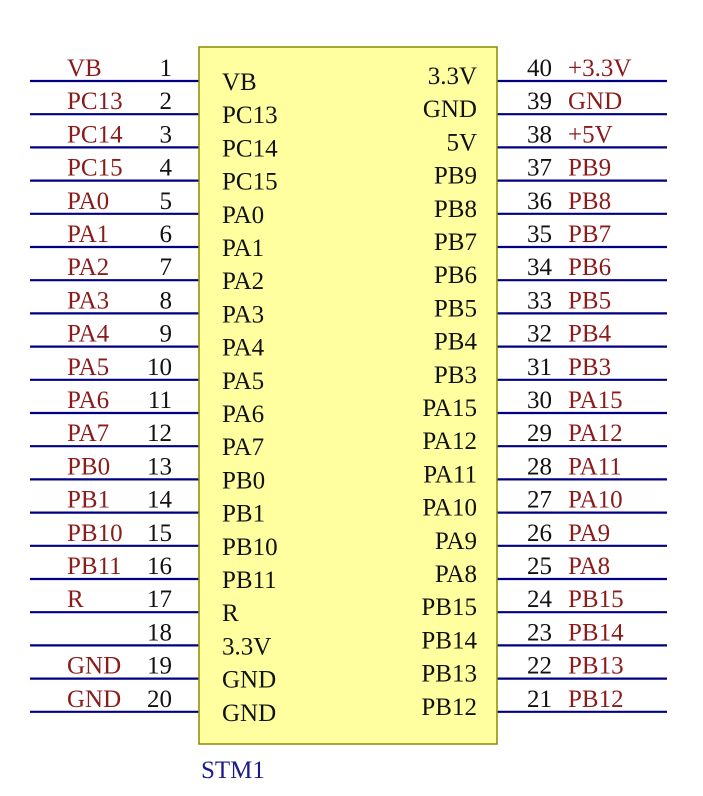 Image resolution: width=703 pixels, height=796 pixels. What do you see at coordinates (539, 433) in the screenshot?
I see `pin-number: 29` at bounding box center [539, 433].